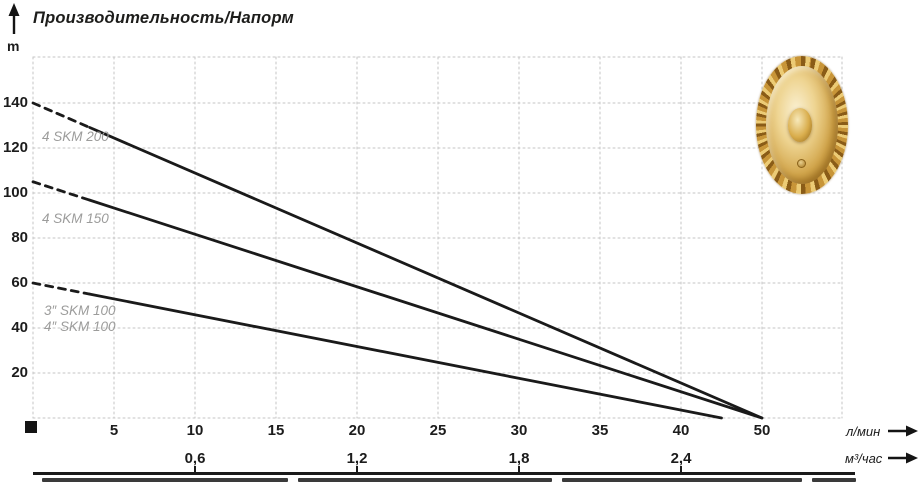  Describe the element at coordinates (75, 136) in the screenshot. I see `series-label-4skm200: 4 SKM 200` at that location.